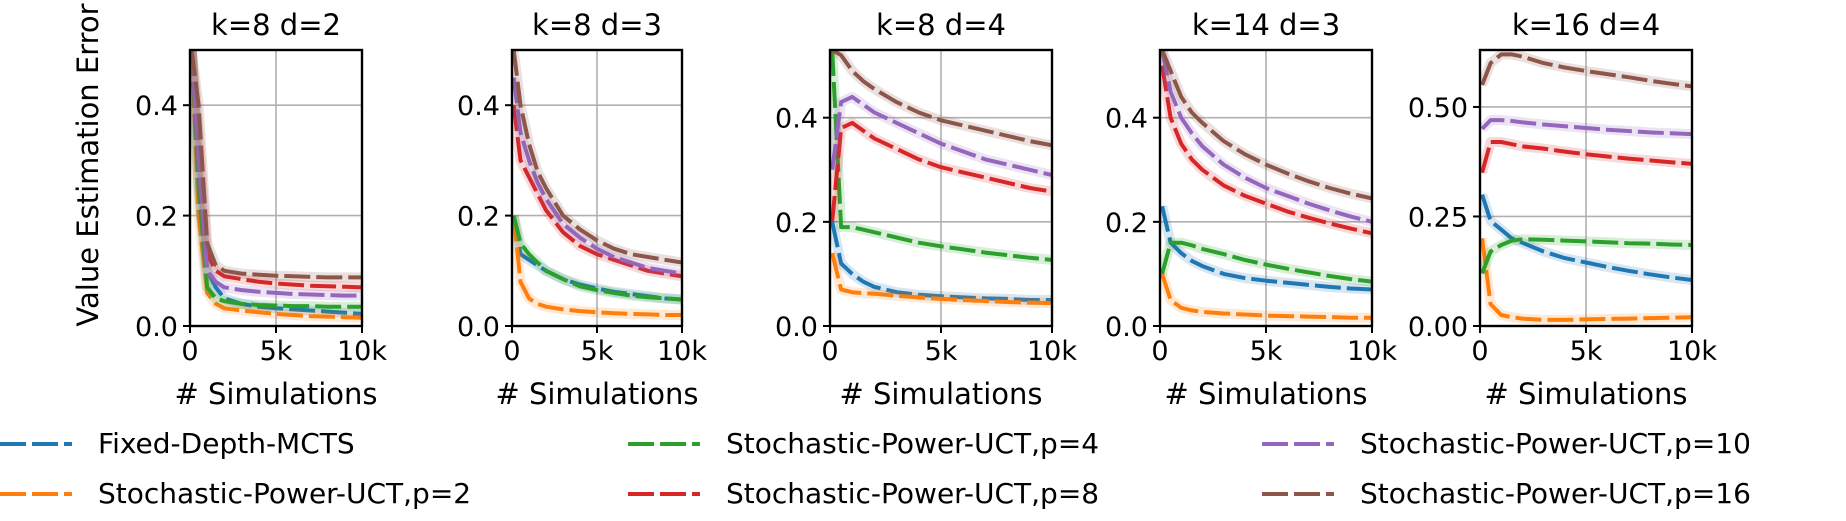 Image resolution: width=1846 pixels, height=521 pixels. I want to click on legend-label: Stochastic-Power-UCT,p=8, so click(912, 493).